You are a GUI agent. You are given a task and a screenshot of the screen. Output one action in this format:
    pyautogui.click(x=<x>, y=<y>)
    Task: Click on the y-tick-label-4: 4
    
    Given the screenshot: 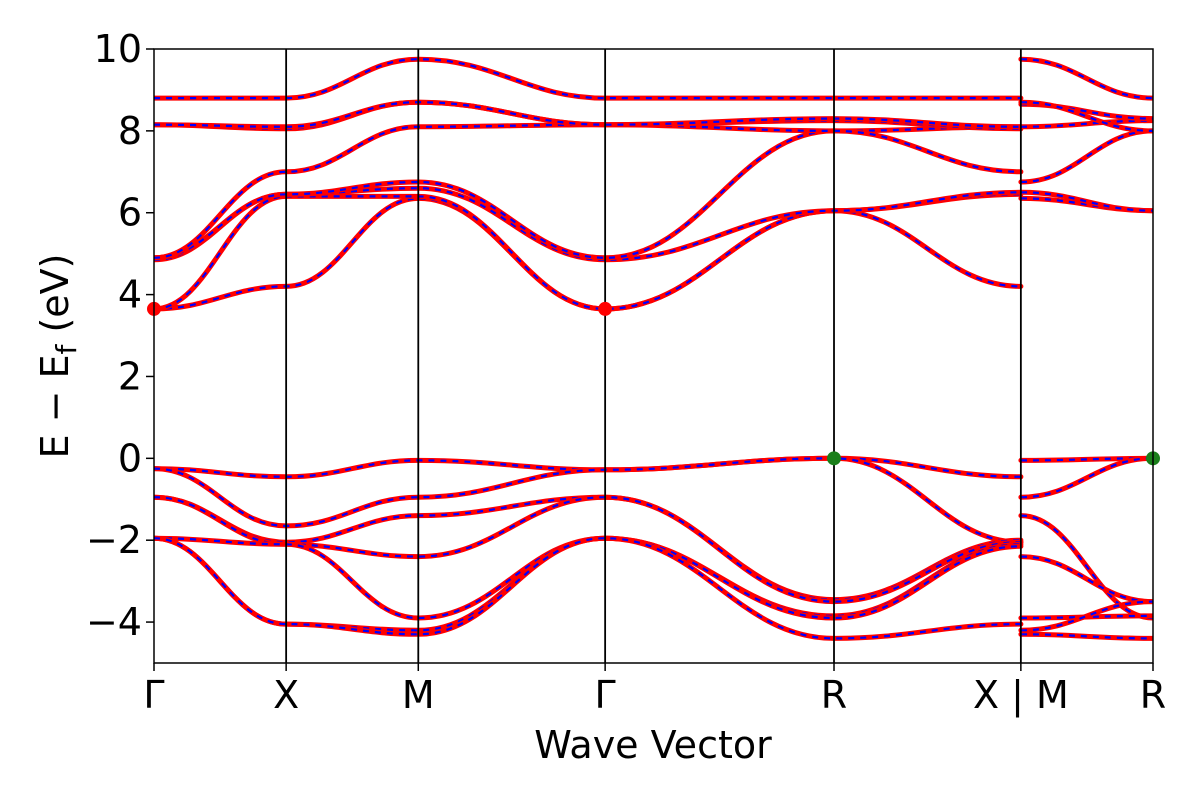 What is the action you would take?
    pyautogui.click(x=130, y=295)
    